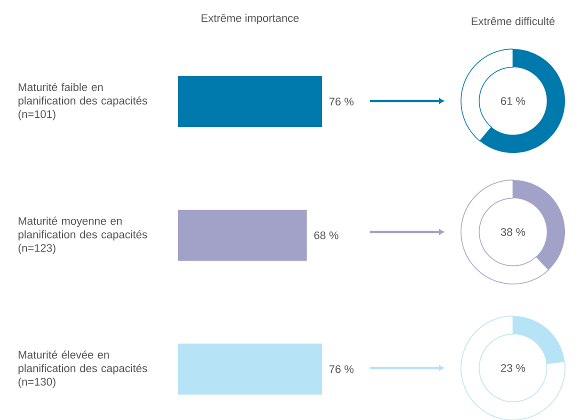 The image size is (584, 420). I want to click on data-label: 68 %, so click(326, 235).